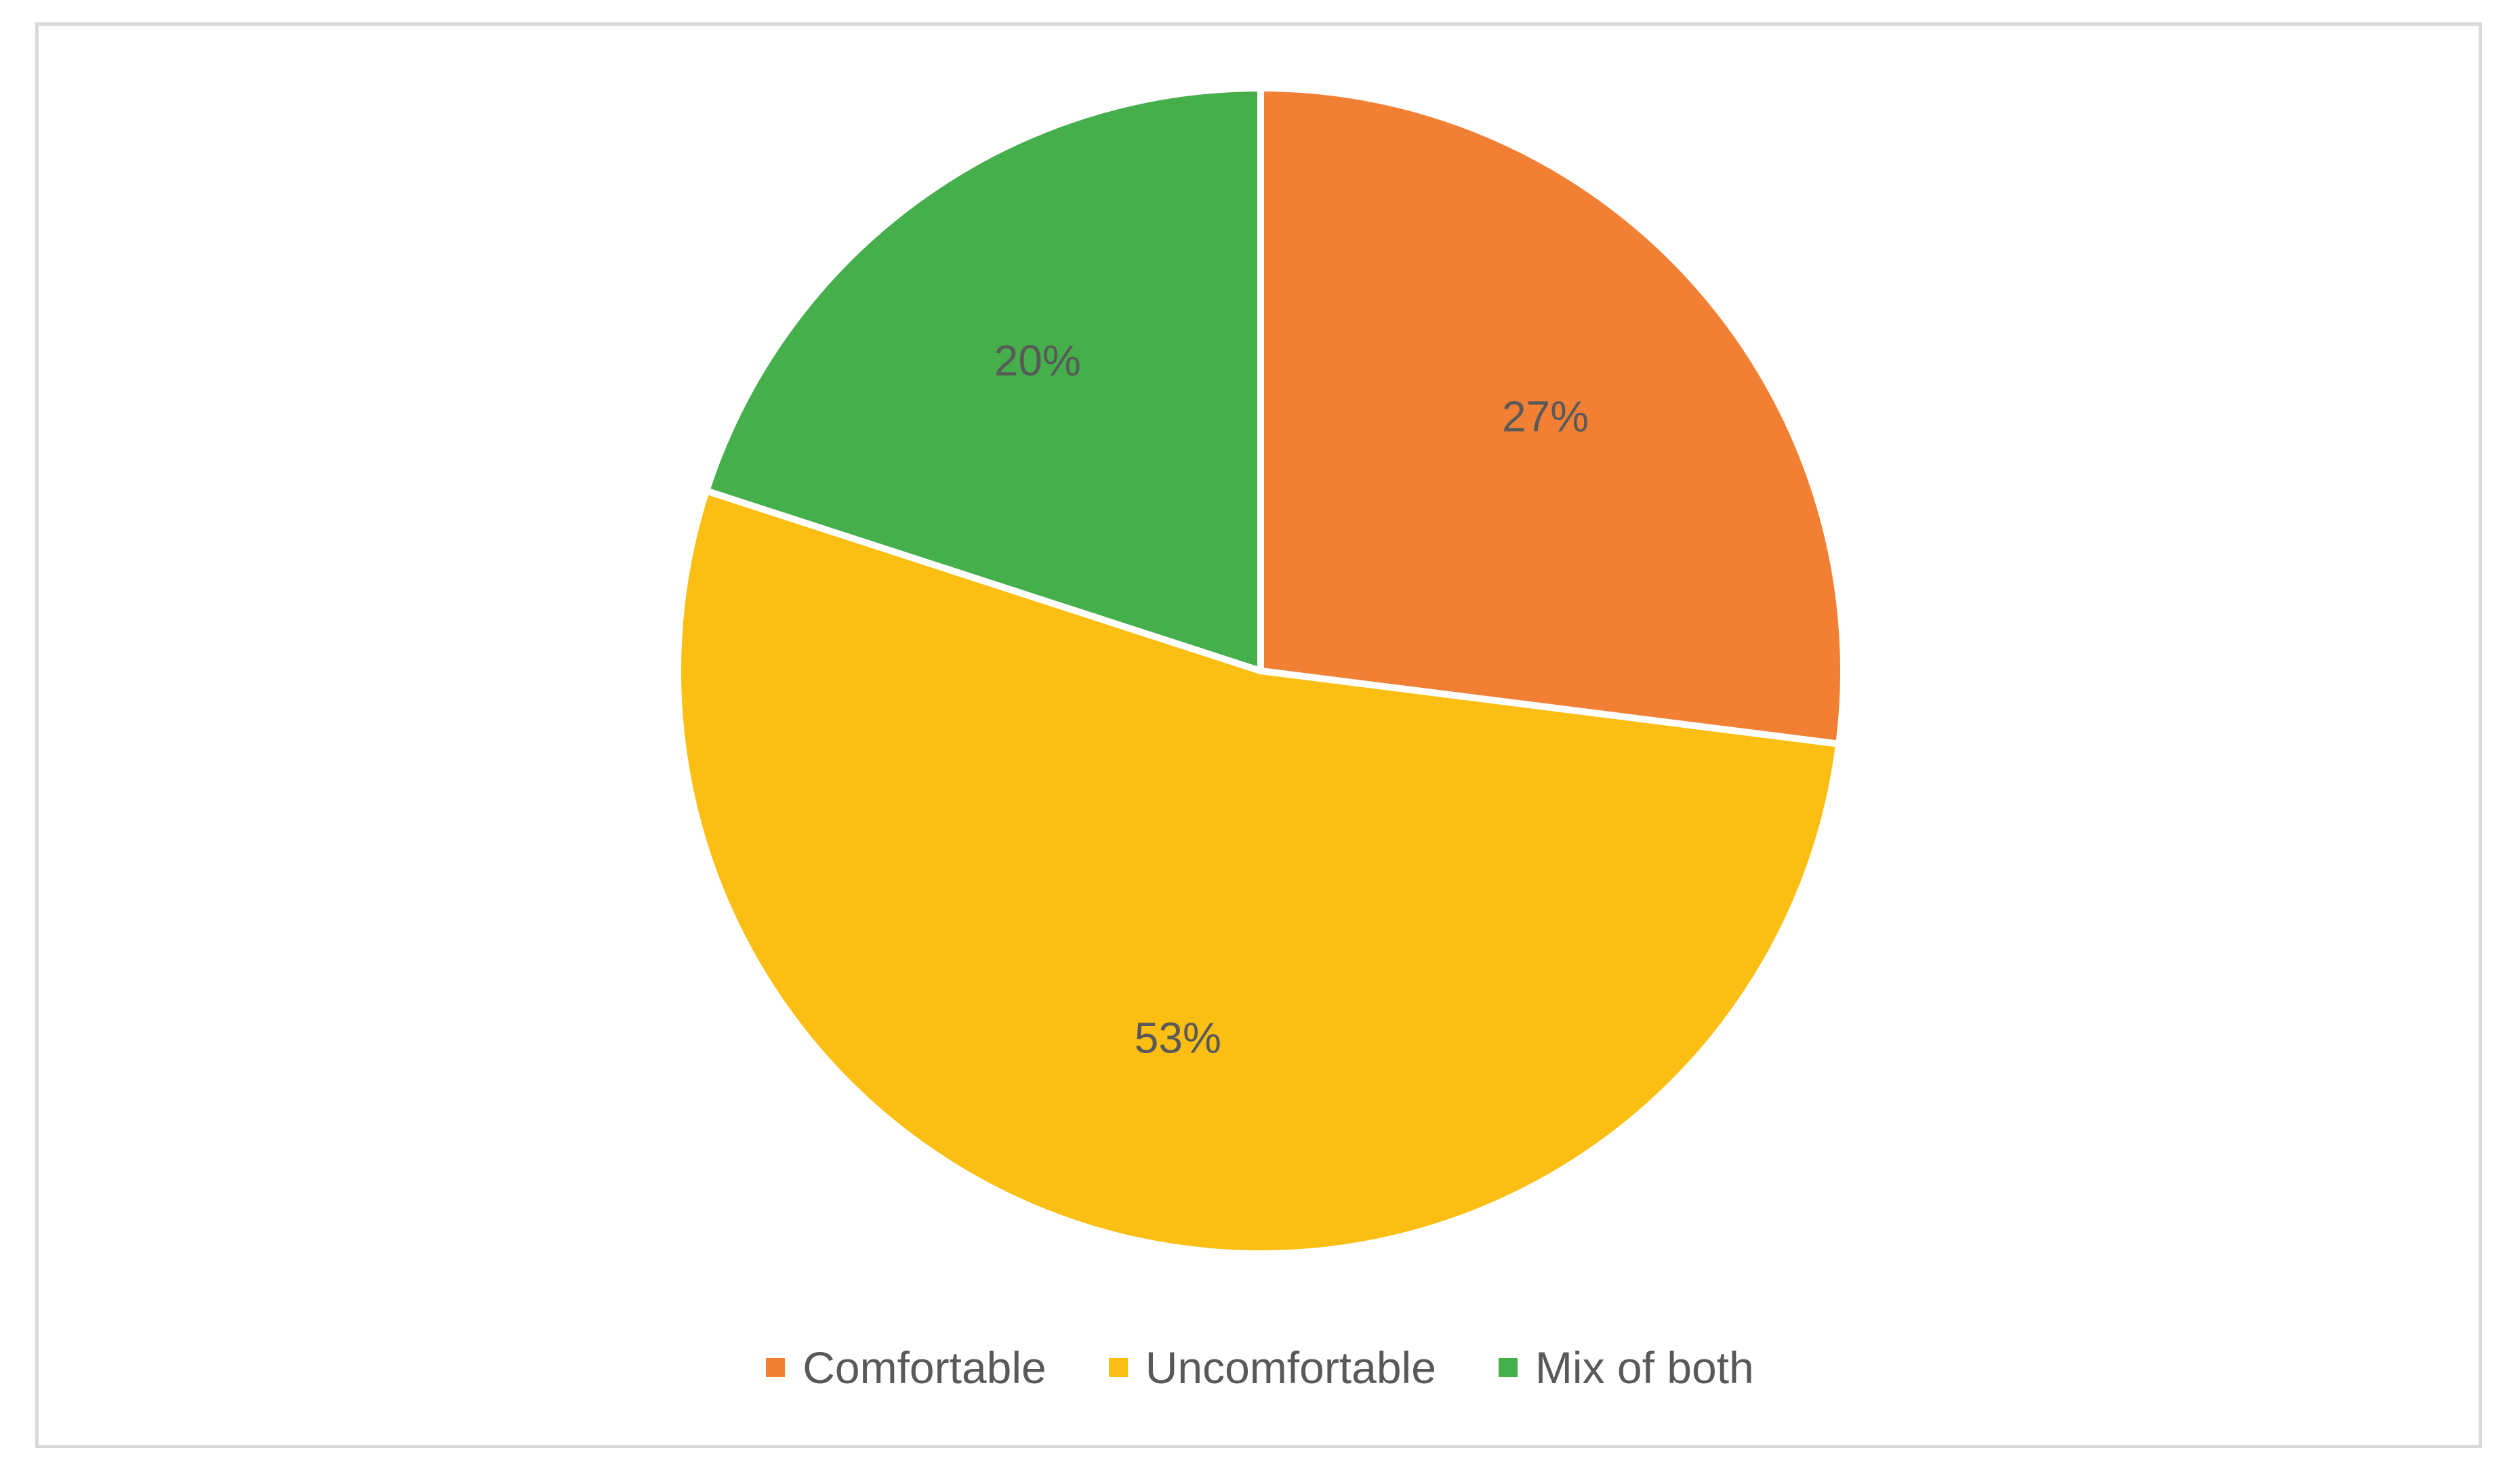  I want to click on legend-item-comfortable: Comfortable, so click(906, 1367).